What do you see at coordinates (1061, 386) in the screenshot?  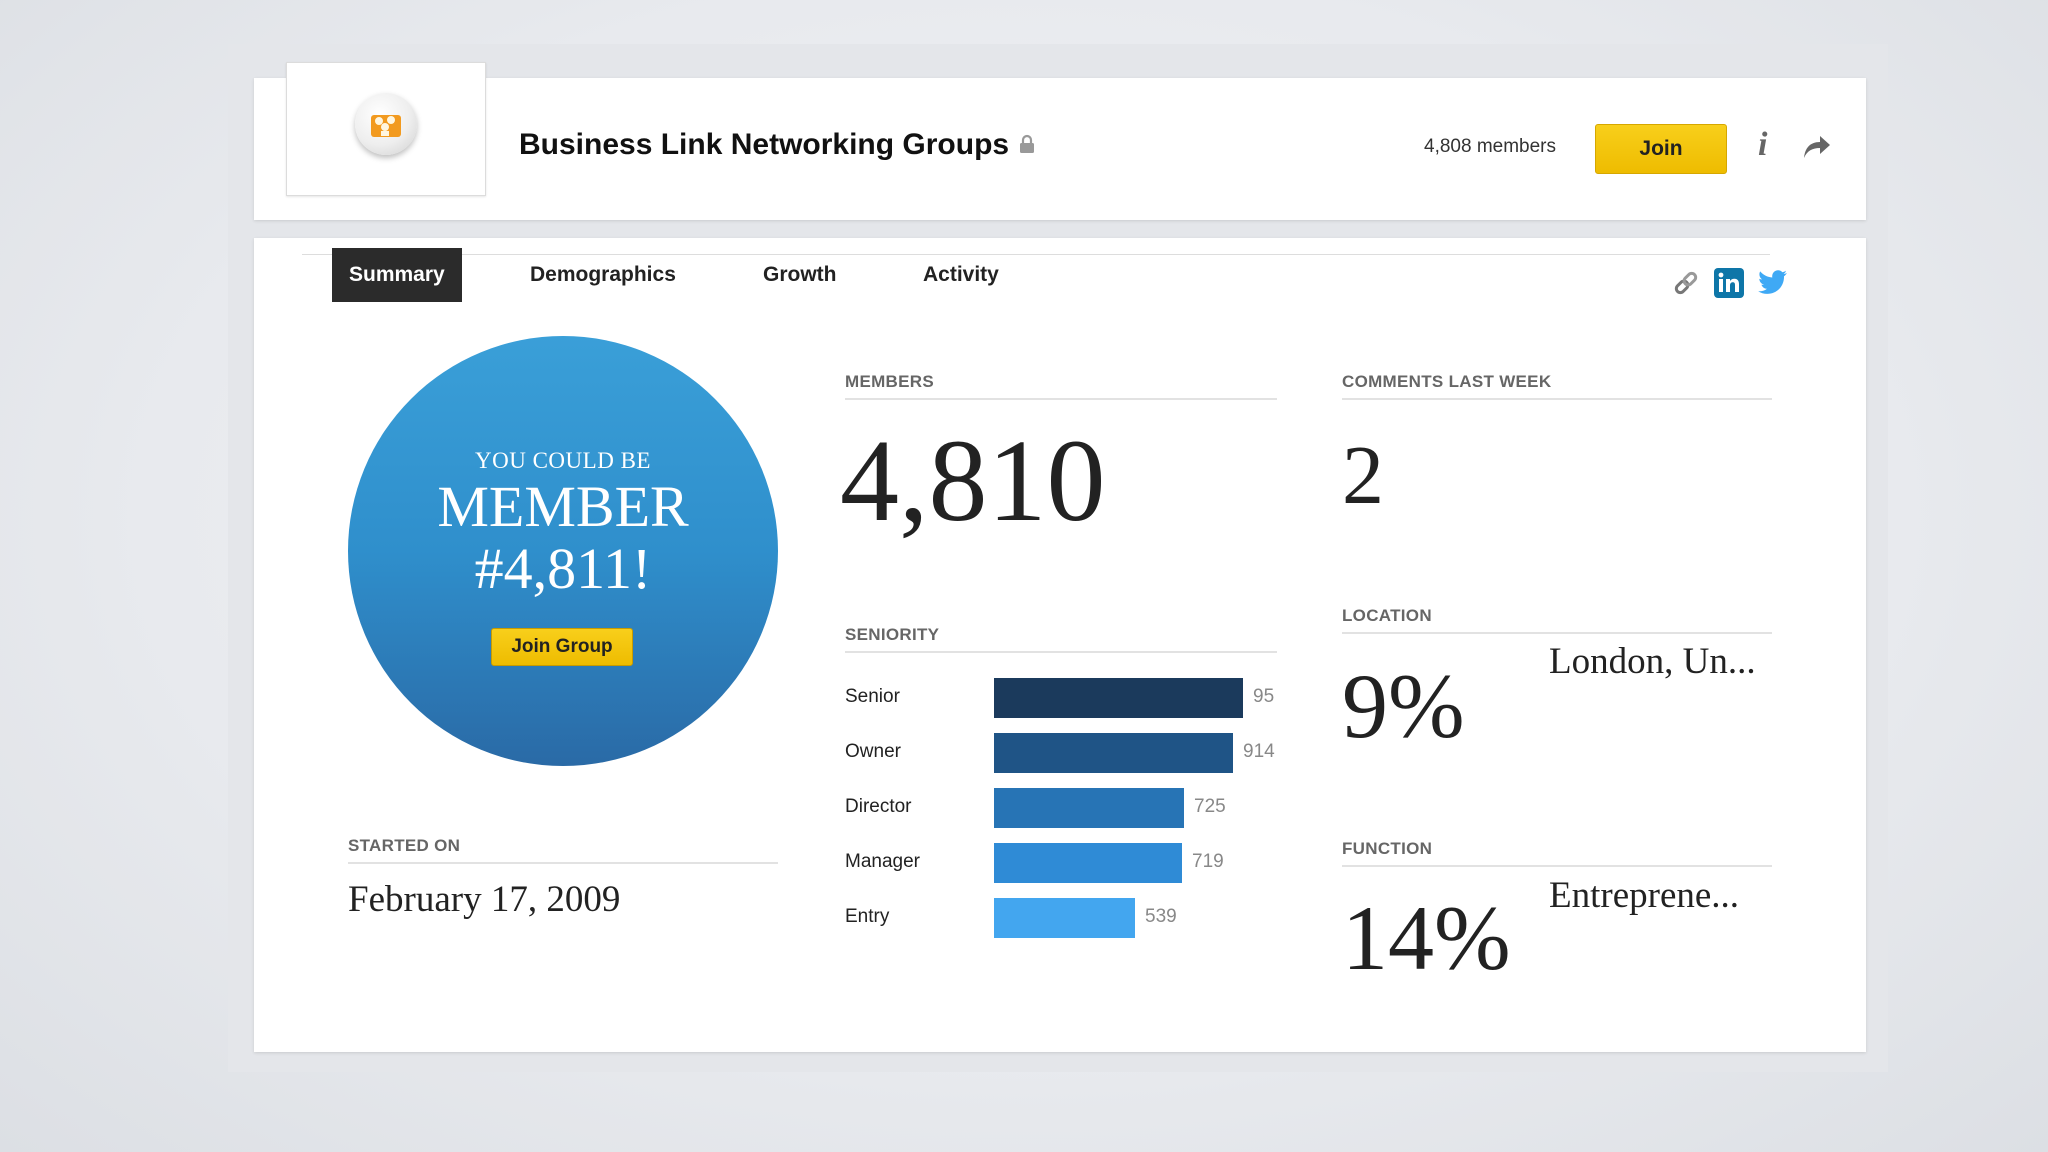 I see `members-label: MEMBERS` at bounding box center [1061, 386].